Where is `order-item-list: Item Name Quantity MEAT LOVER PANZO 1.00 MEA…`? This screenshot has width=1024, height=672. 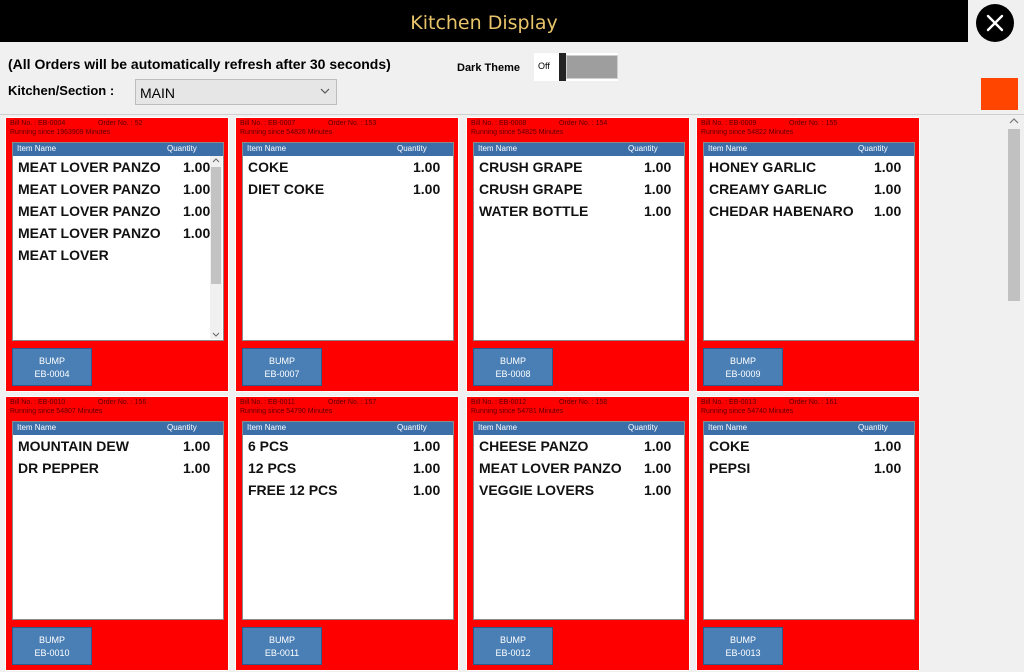 order-item-list: Item Name Quantity MEAT LOVER PANZO 1.00 MEA… is located at coordinates (118, 241).